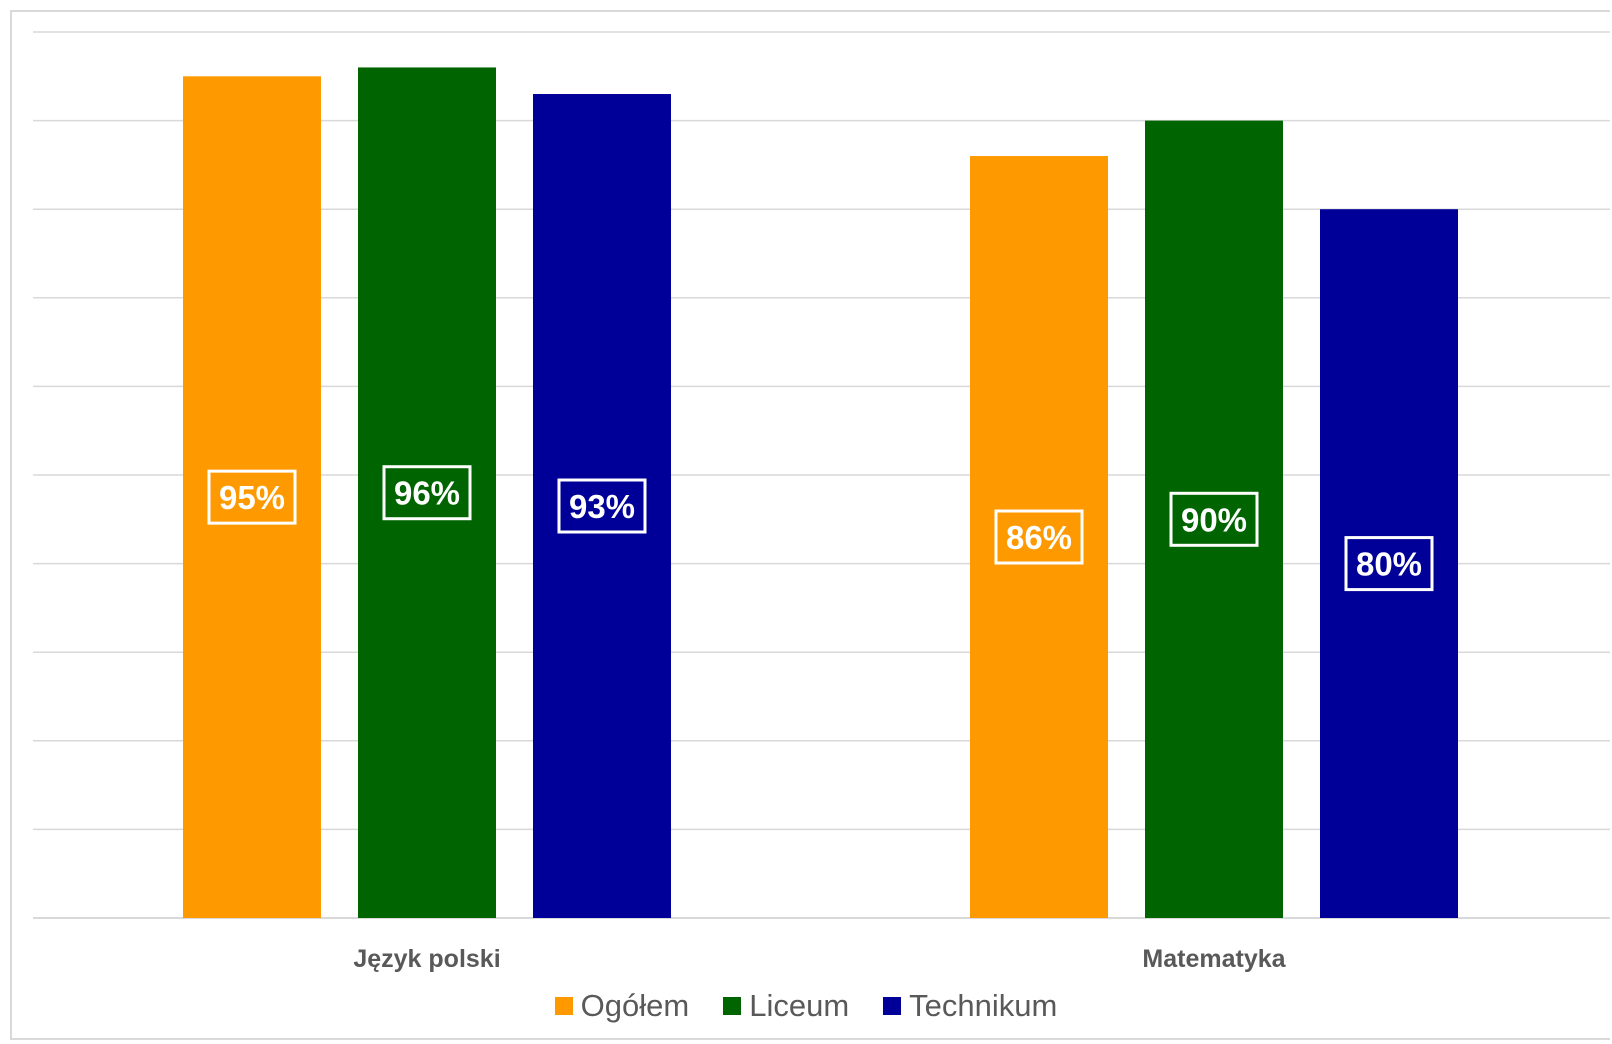 This screenshot has width=1612, height=1044. Describe the element at coordinates (799, 1005) in the screenshot. I see `legend-label: Liceum` at that location.